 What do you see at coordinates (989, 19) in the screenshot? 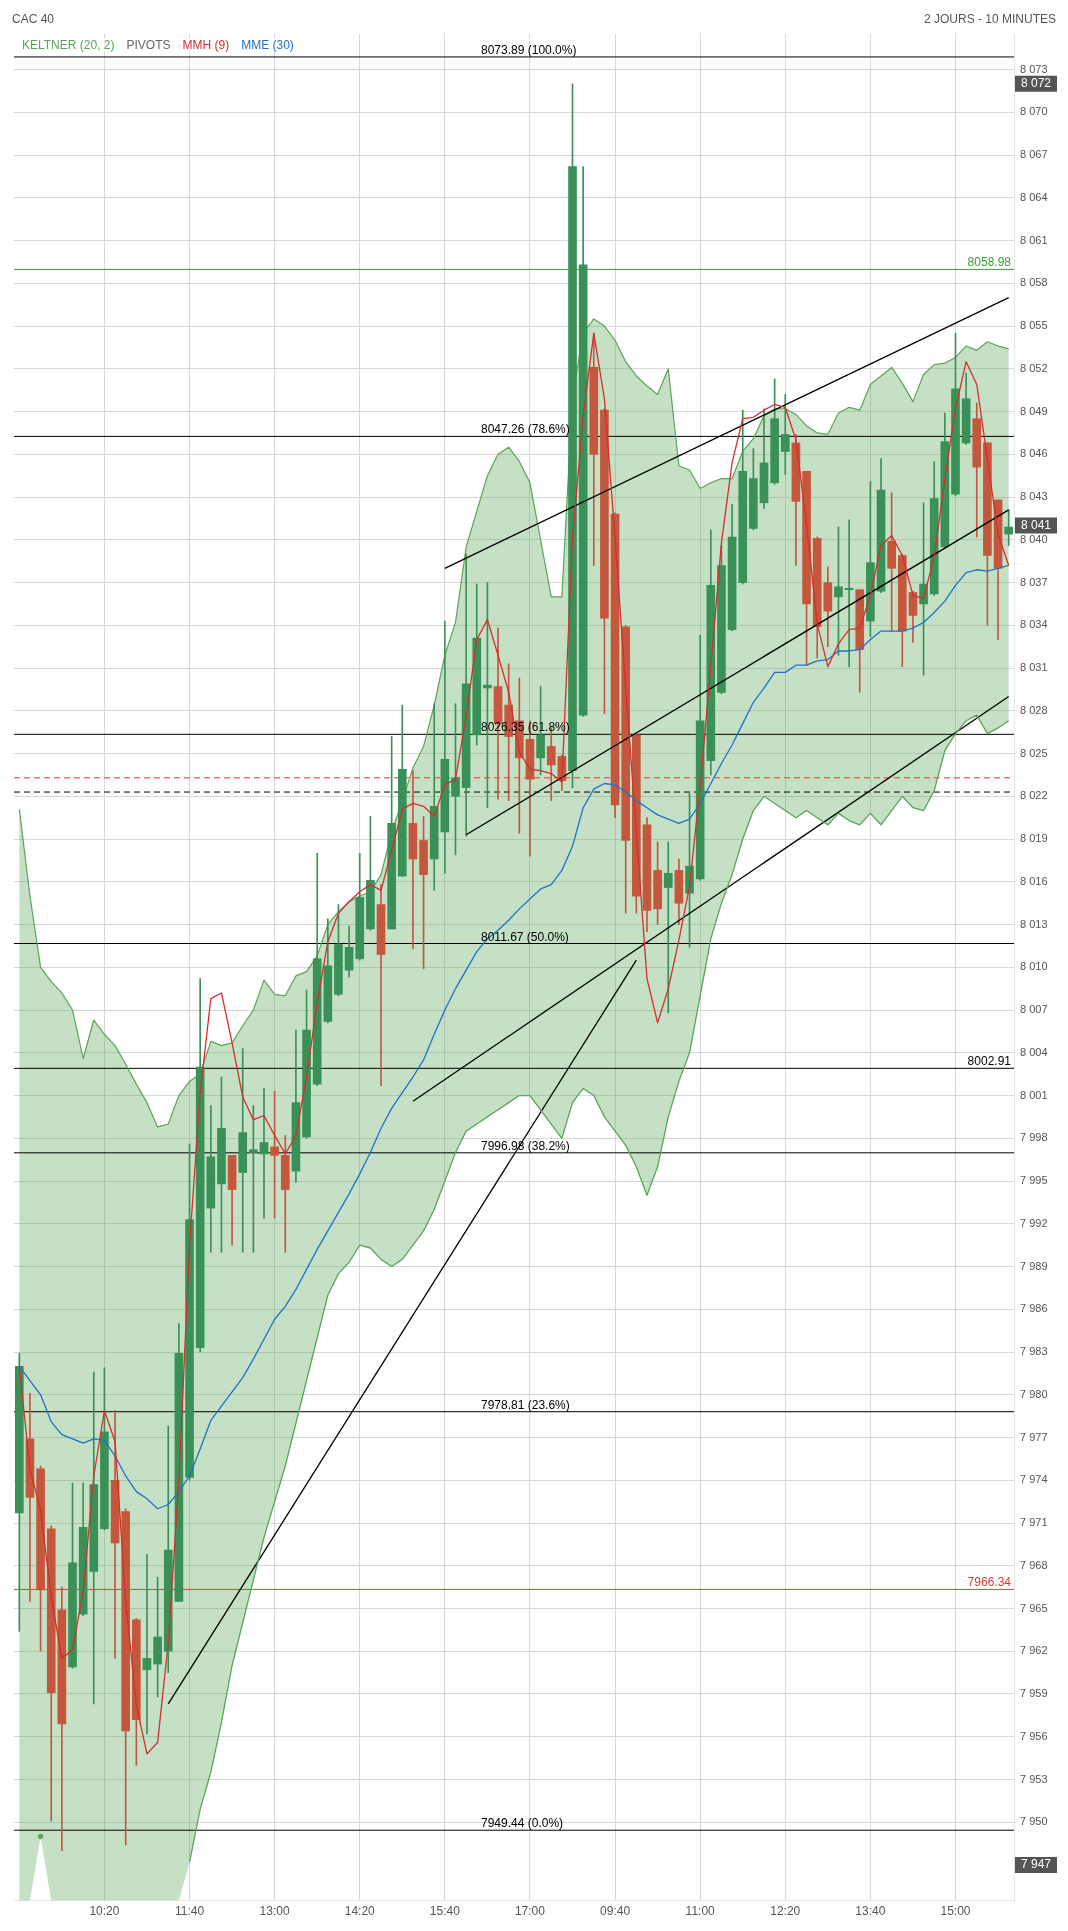
I see `chart-subtitle: 2 JOURS - 10 MINUTES` at bounding box center [989, 19].